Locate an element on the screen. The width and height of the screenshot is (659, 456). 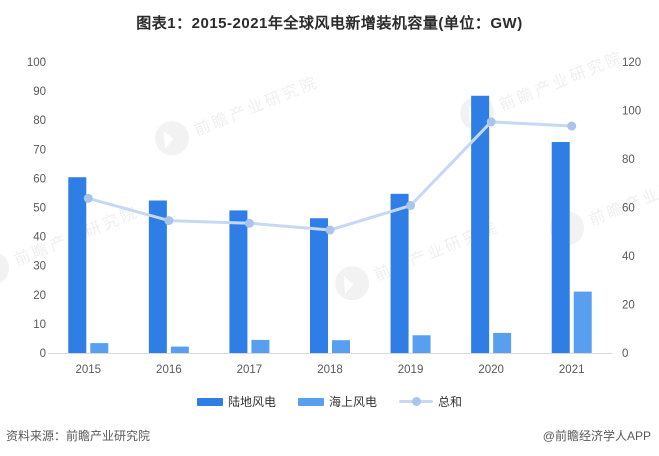
left-axis-tick: 70 is located at coordinates (39, 150).